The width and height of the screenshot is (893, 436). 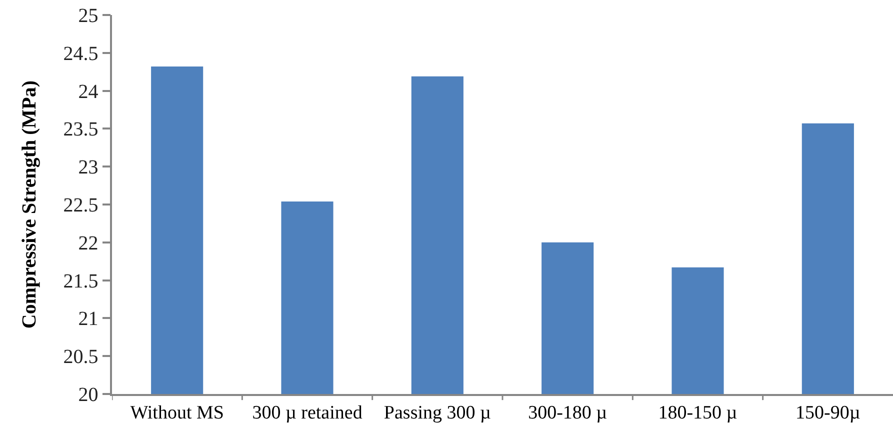 What do you see at coordinates (437, 413) in the screenshot?
I see `x-tick-label: Passing 300 µ` at bounding box center [437, 413].